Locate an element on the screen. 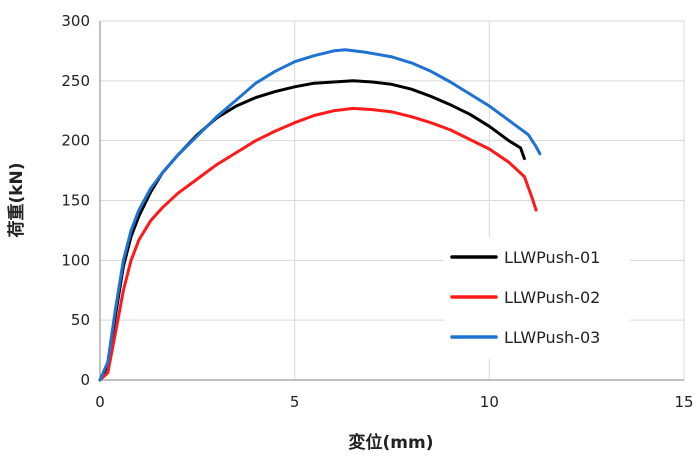 This screenshot has height=458, width=697. legend-label-1: LLWPush-01 is located at coordinates (552, 257).